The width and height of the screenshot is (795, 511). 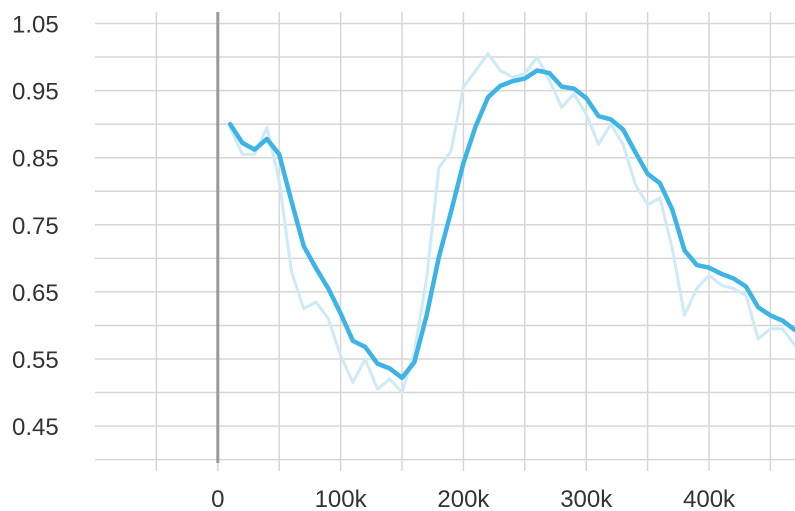 What do you see at coordinates (709, 498) in the screenshot?
I see `x-tick-label: 400k` at bounding box center [709, 498].